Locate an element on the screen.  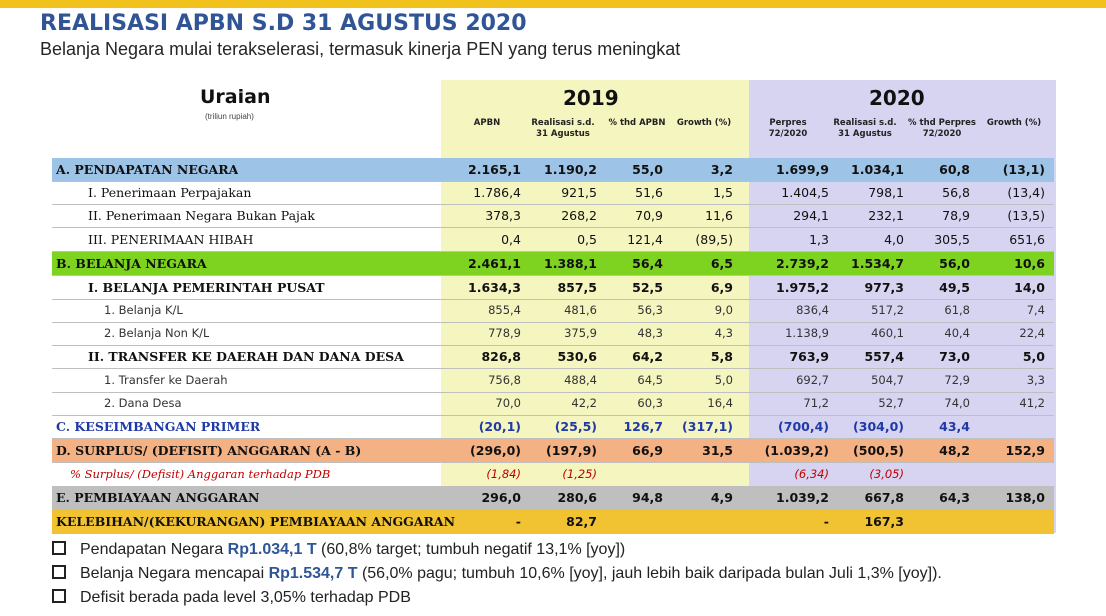
column-header: % thd APBN is located at coordinates (637, 123).